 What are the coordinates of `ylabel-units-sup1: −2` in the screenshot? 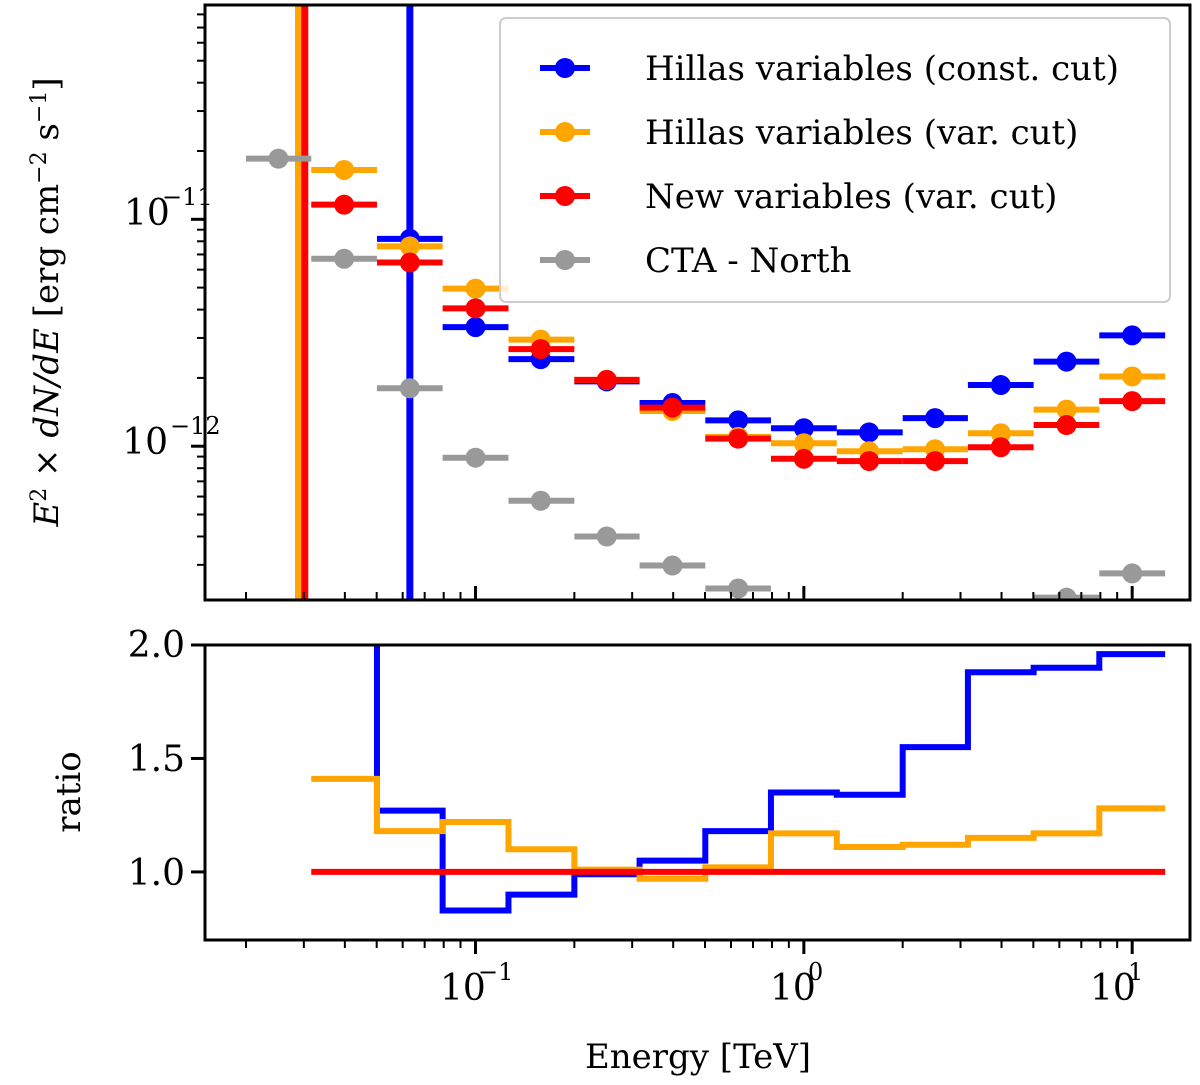 It's located at (39, 167).